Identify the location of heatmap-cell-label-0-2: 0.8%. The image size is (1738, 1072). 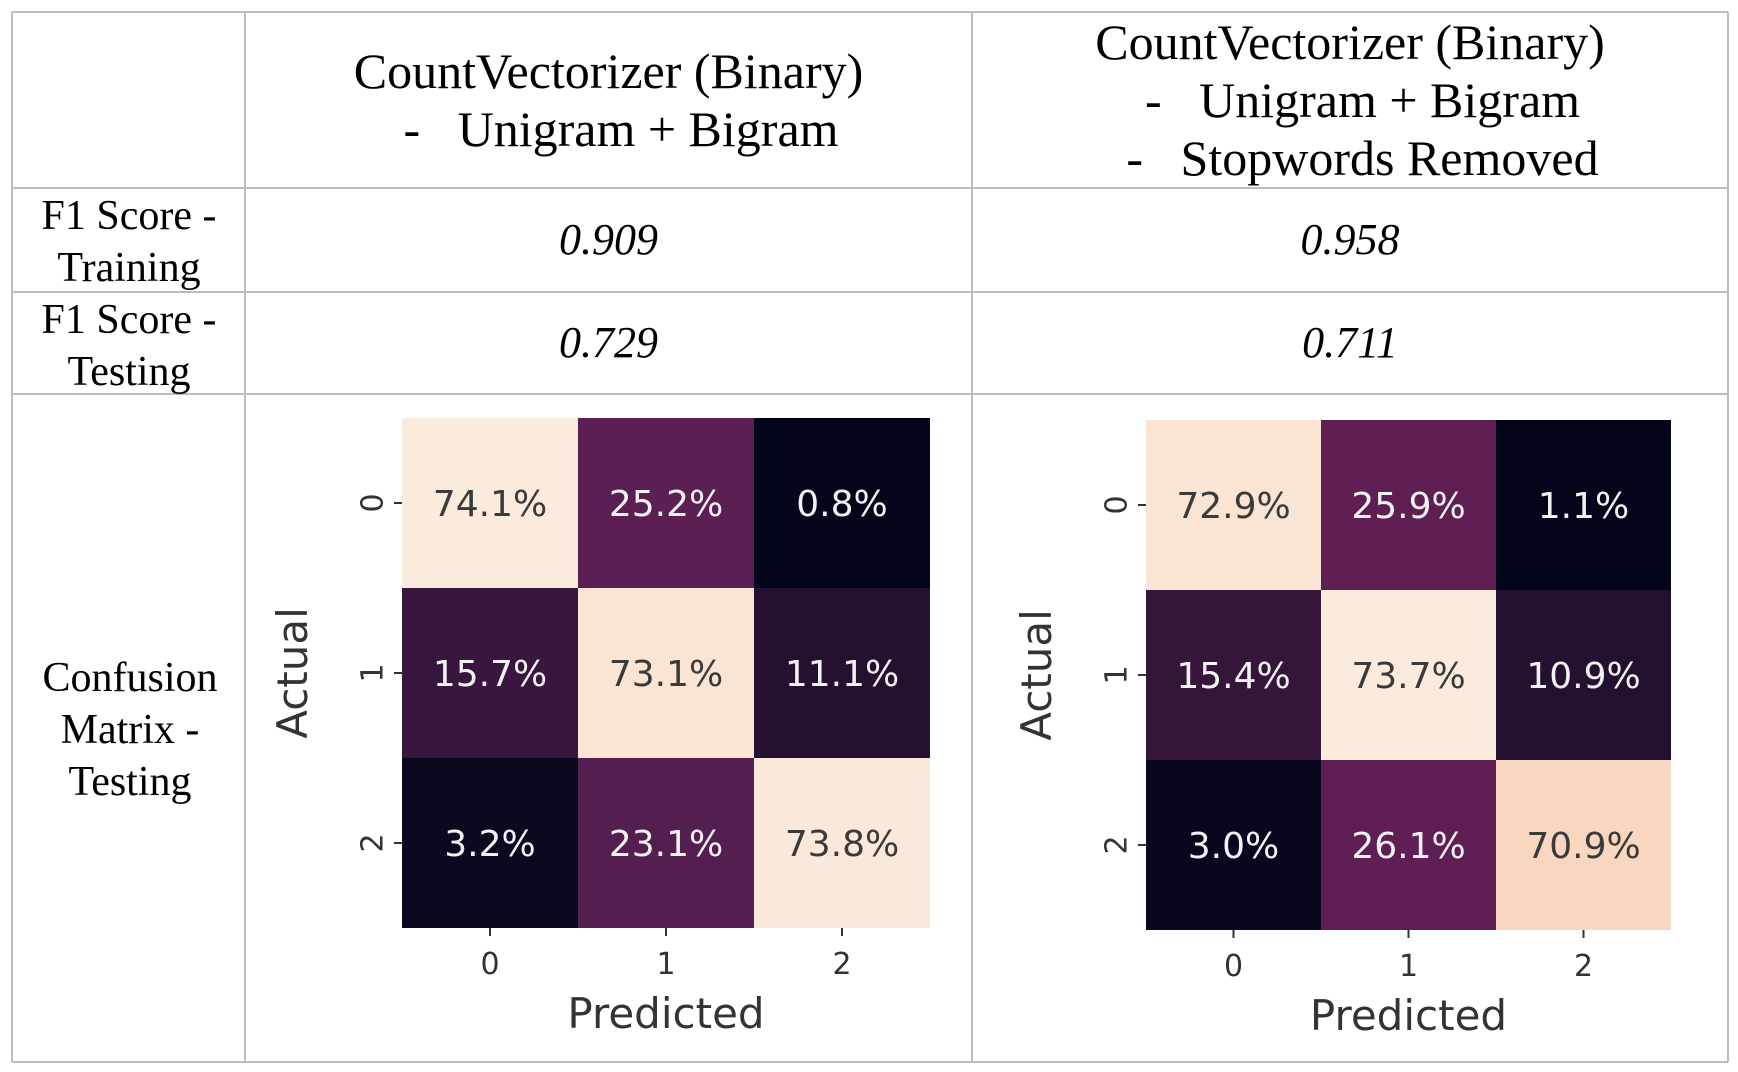
(841, 504).